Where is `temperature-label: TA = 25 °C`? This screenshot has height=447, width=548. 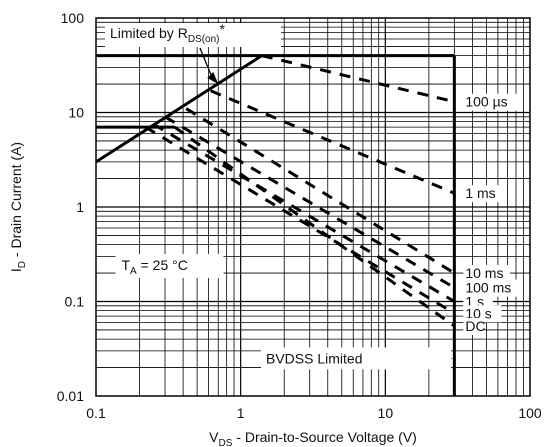
temperature-label: TA = 25 °C is located at coordinates (154, 267).